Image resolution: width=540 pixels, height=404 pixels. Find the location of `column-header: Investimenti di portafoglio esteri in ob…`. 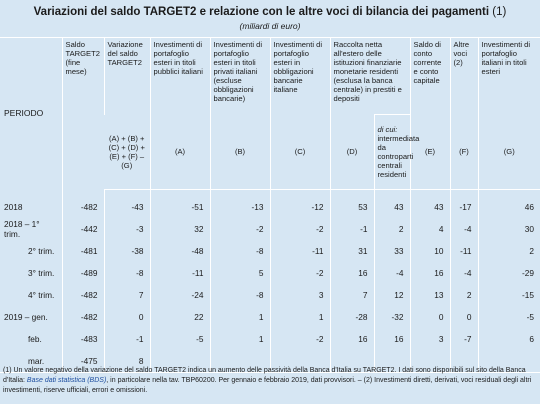

column-header: Investimenti di portafoglio esteri in ob… is located at coordinates (299, 76).